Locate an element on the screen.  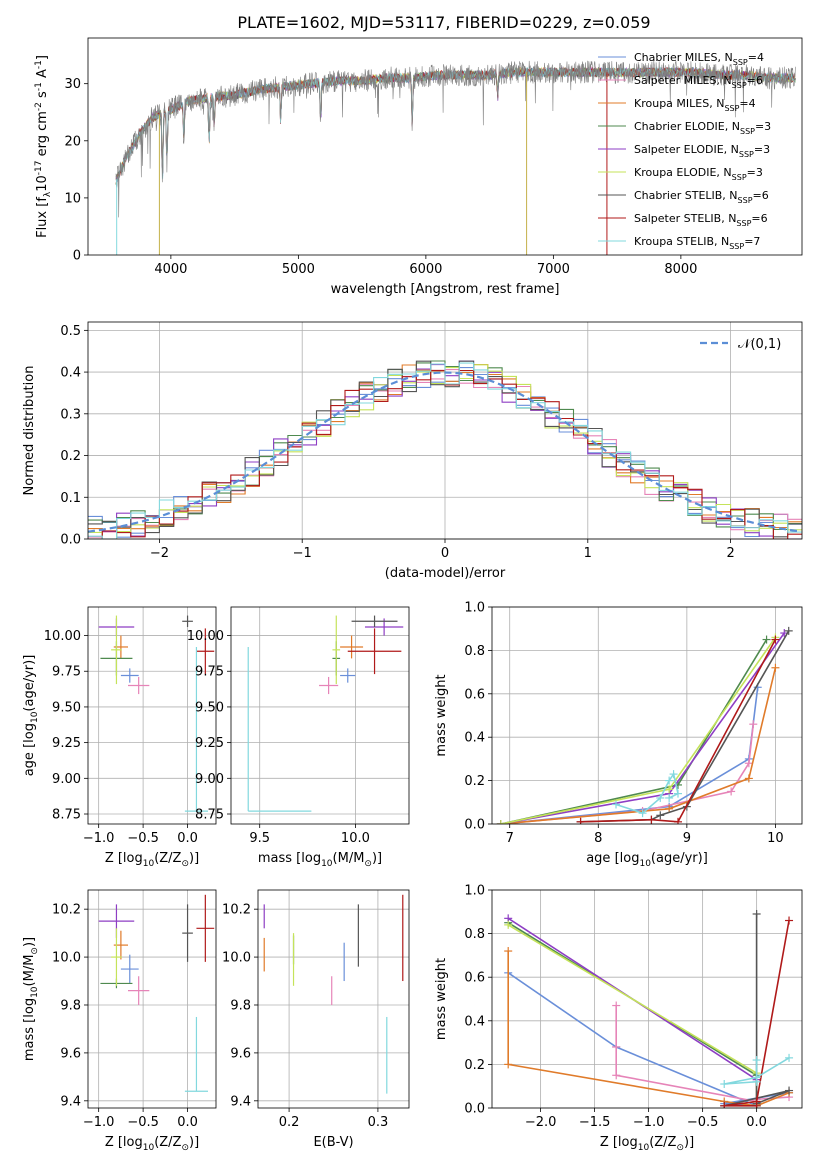
x-tick-label: −1 is located at coordinates (302, 553).